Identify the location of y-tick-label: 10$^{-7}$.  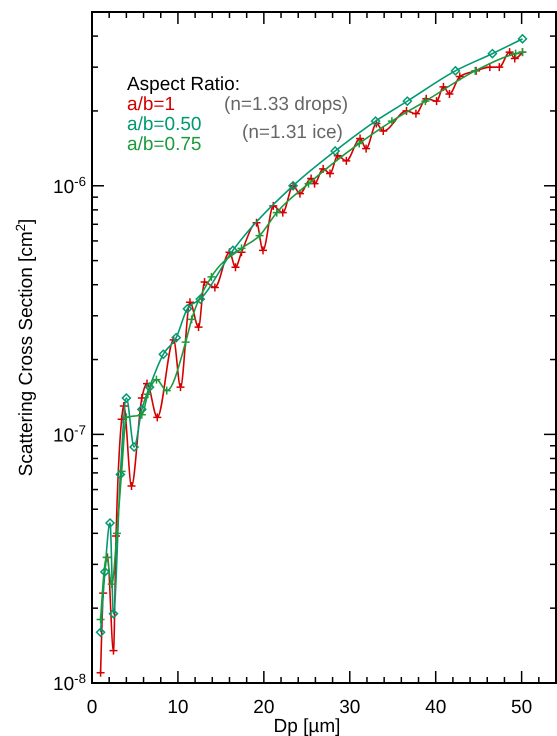
(69, 434).